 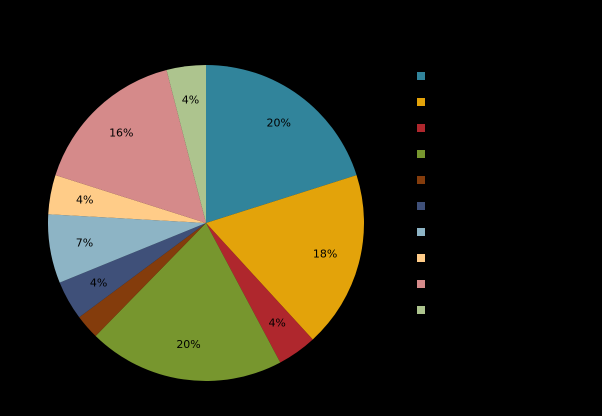 I want to click on slice-percent-label: 16%, so click(x=121, y=132).